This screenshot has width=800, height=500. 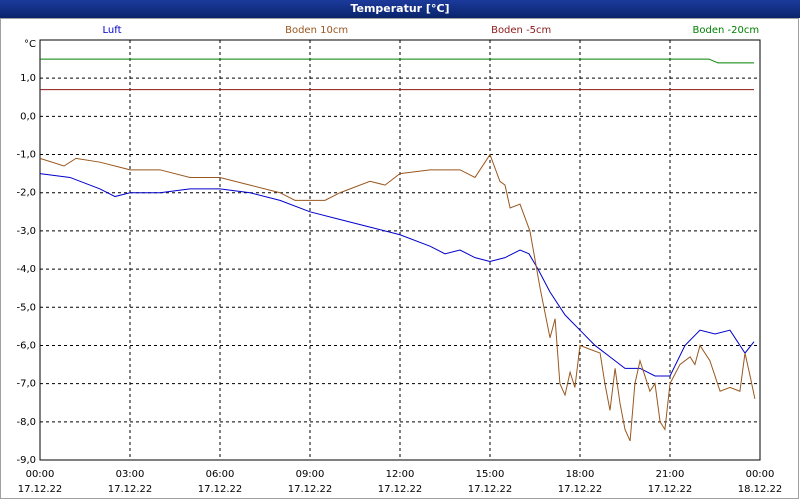 What do you see at coordinates (670, 474) in the screenshot?
I see `x-tick-label: 21:00` at bounding box center [670, 474].